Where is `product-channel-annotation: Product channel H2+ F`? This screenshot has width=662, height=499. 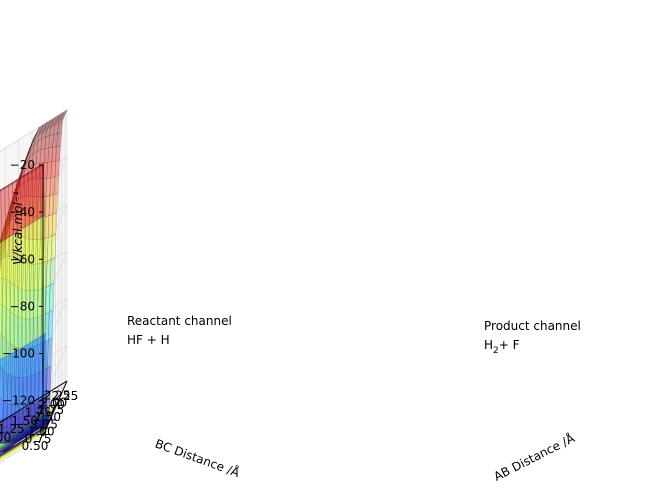
product-channel-annotation: Product channel H2+ F is located at coordinates (532, 337).